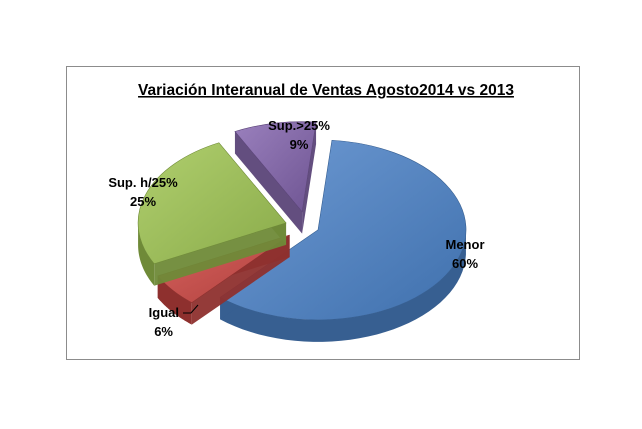 The image size is (642, 429). Describe the element at coordinates (299, 135) in the screenshot. I see `slice-sup-gt25-label: Sup.>25% 9%` at that location.